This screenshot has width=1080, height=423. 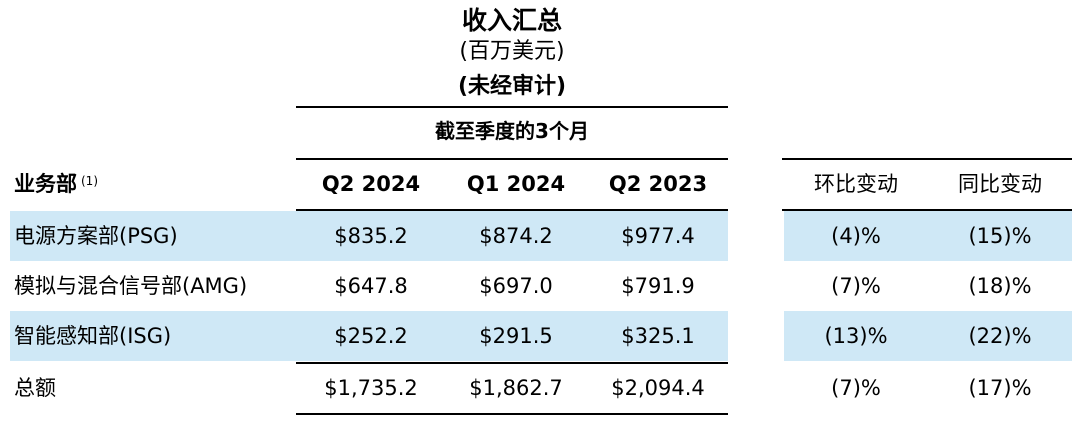 I want to click on value-q1-2024: $874.2, so click(x=516, y=236).